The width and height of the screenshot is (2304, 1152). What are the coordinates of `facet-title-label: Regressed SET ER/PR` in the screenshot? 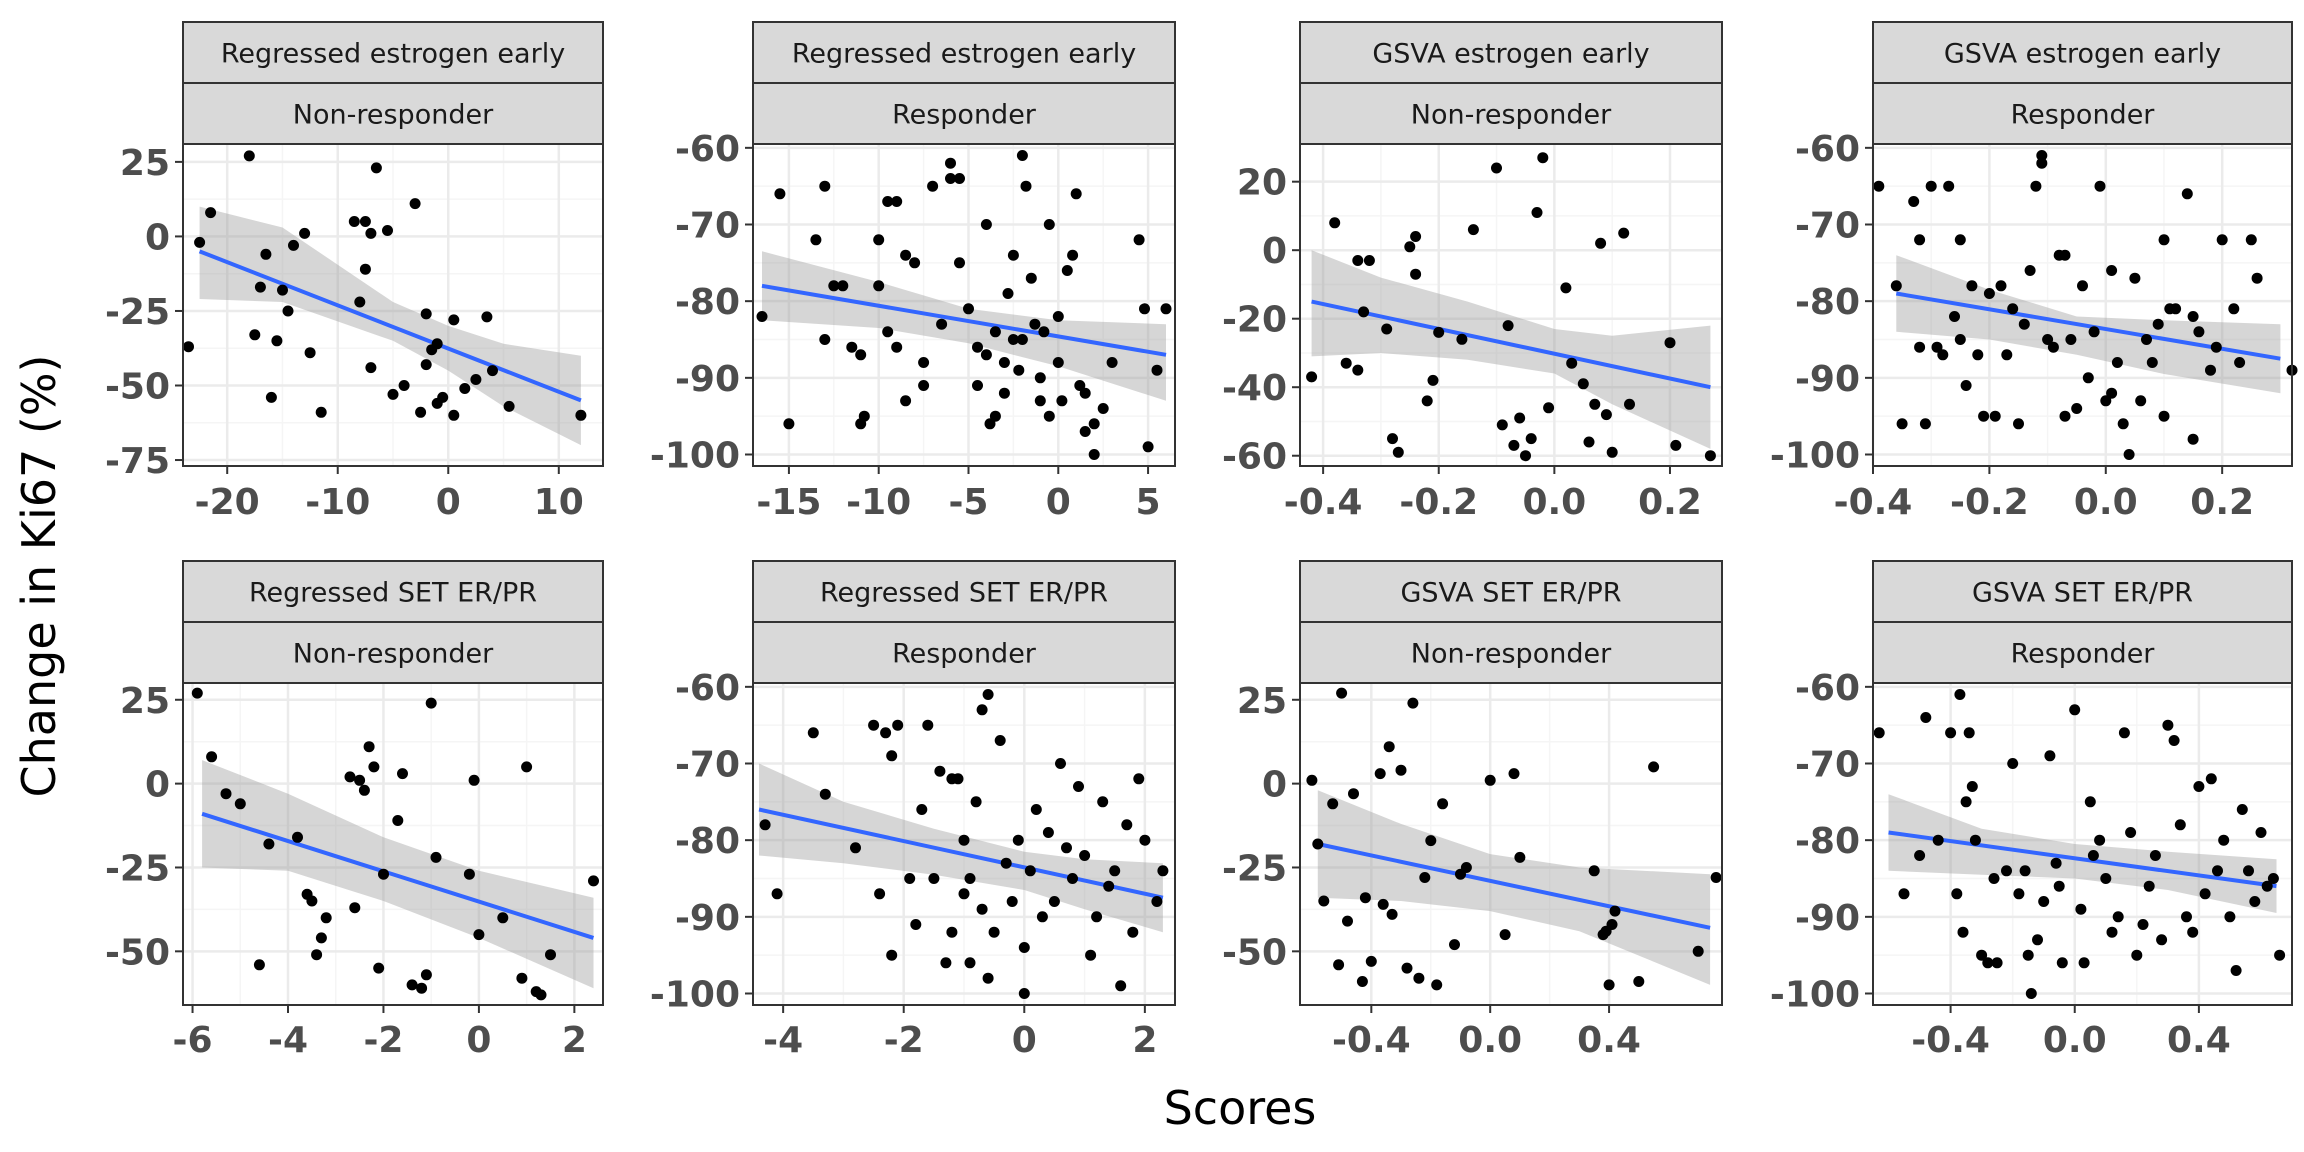 It's located at (393, 593).